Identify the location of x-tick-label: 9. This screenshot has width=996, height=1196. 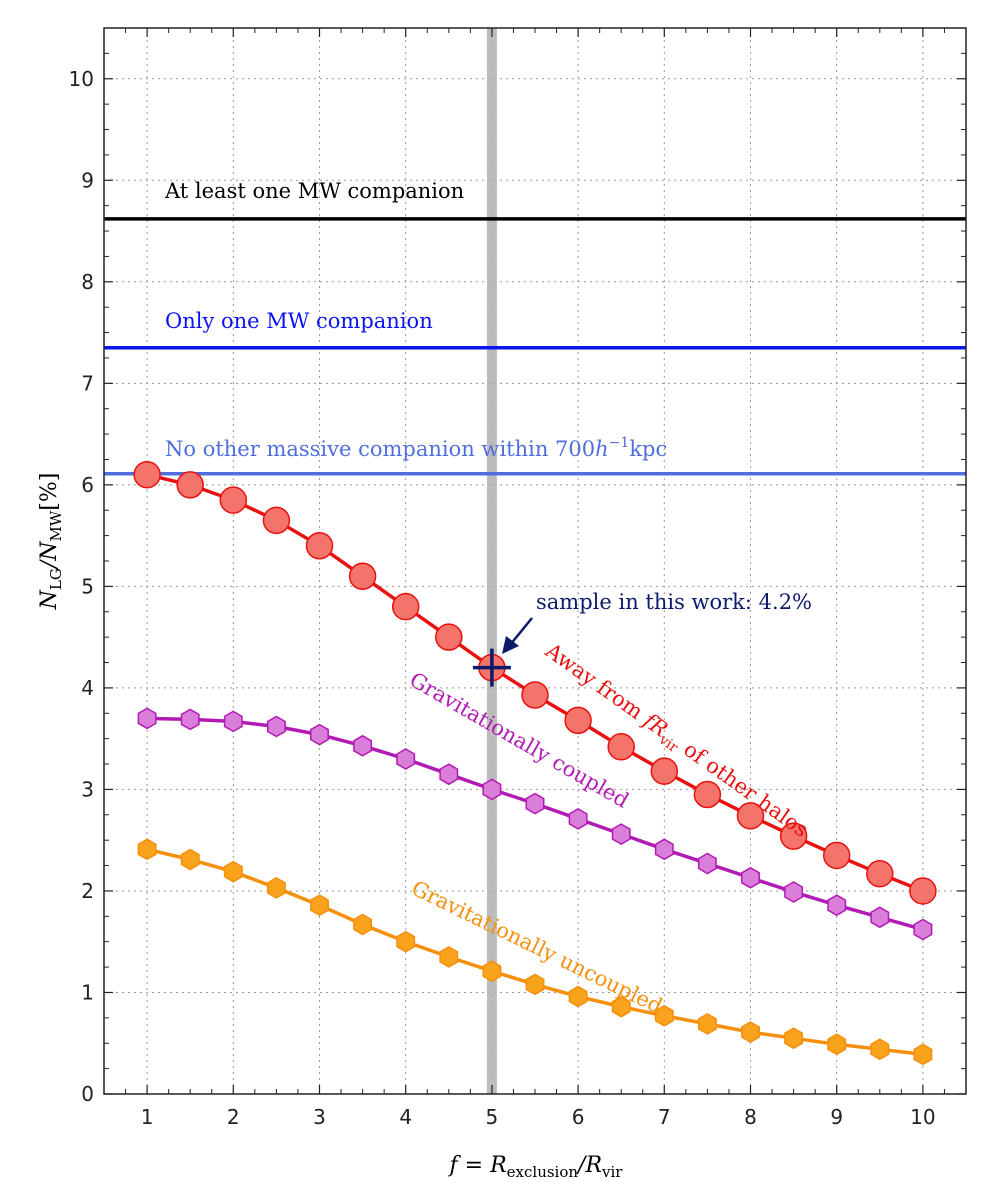
(836, 1117).